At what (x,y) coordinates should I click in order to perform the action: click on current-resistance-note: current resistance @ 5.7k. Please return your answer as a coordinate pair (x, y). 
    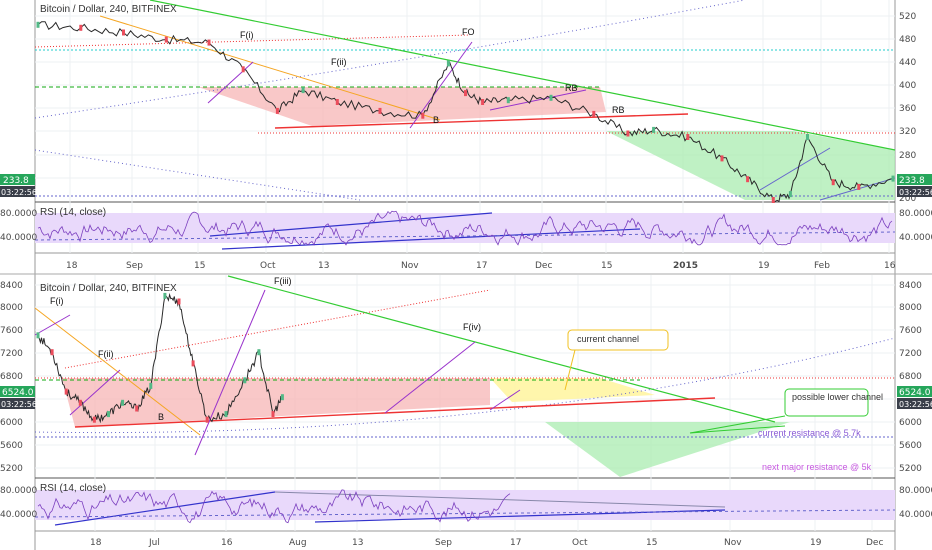
    Looking at the image, I should click on (809, 433).